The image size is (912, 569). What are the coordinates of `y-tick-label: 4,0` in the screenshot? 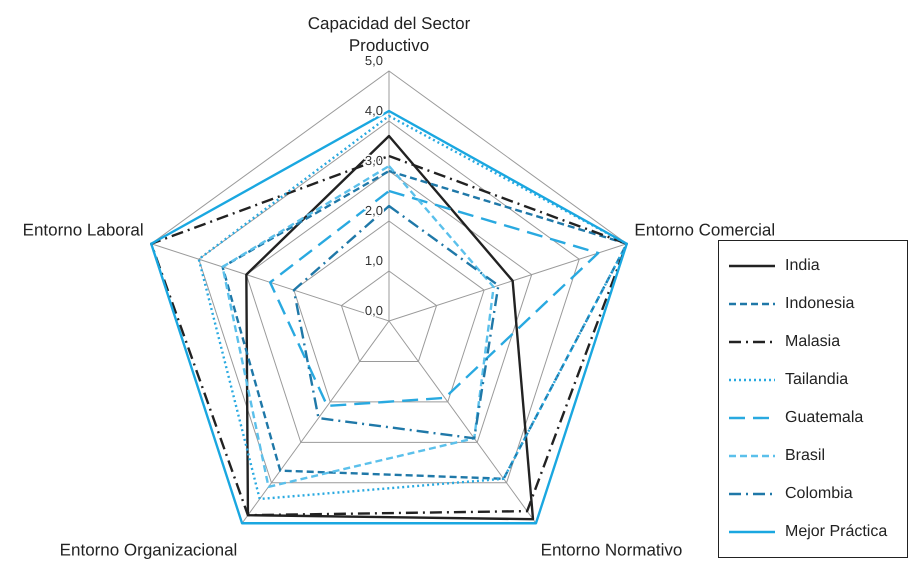 It's located at (373, 110).